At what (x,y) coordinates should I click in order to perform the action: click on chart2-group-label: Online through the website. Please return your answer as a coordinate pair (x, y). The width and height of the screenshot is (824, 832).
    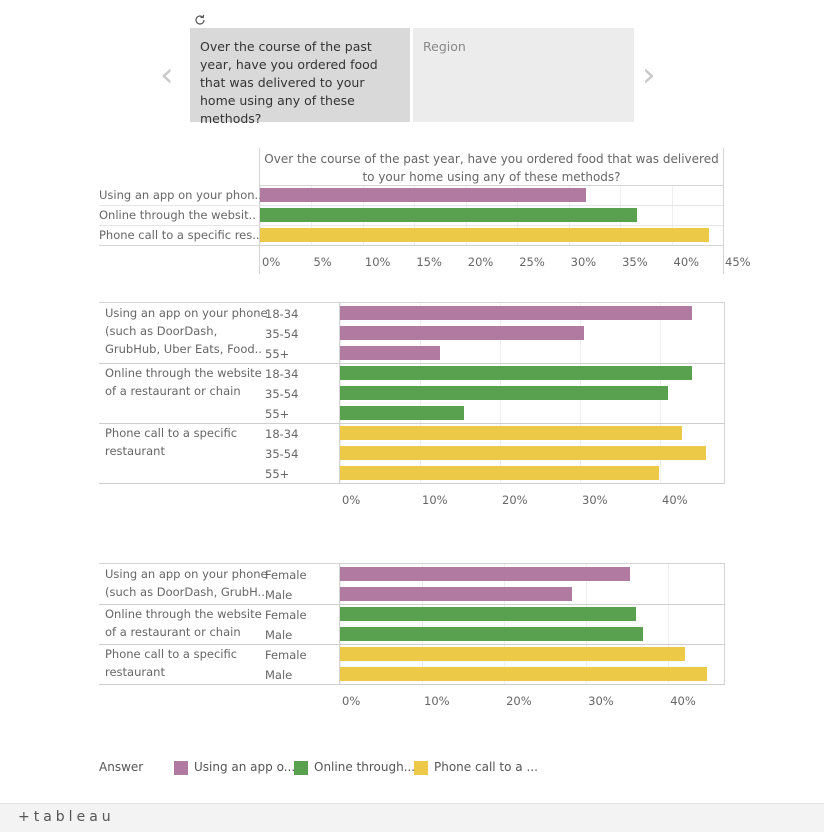
    Looking at the image, I should click on (183, 373).